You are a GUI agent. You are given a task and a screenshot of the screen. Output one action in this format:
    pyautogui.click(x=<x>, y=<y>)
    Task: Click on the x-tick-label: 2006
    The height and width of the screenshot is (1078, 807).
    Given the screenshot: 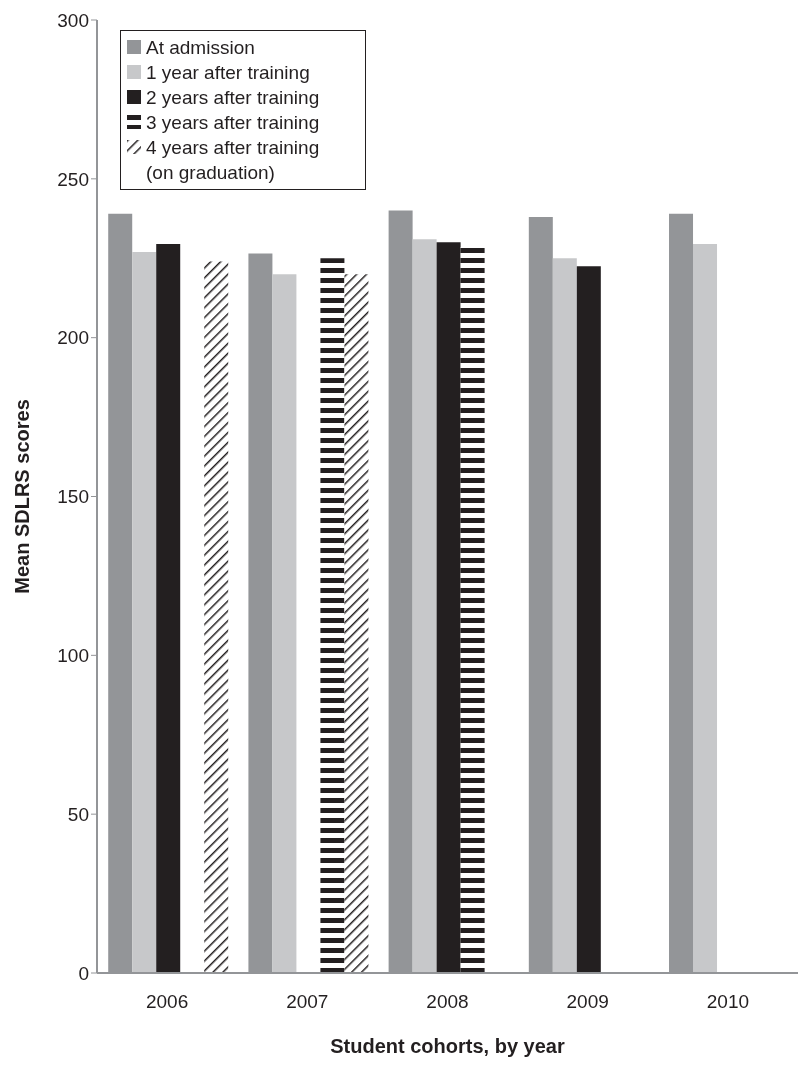 What is the action you would take?
    pyautogui.click(x=167, y=1002)
    